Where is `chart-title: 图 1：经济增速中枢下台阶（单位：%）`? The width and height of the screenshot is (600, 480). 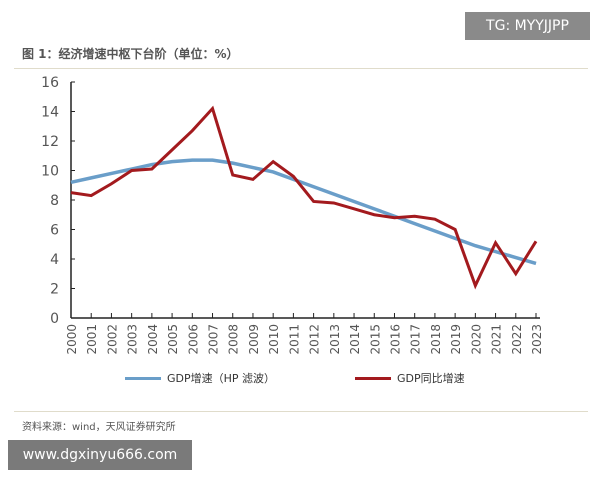 chart-title: 图 1：经济增速中枢下台阶（单位：%） is located at coordinates (130, 54).